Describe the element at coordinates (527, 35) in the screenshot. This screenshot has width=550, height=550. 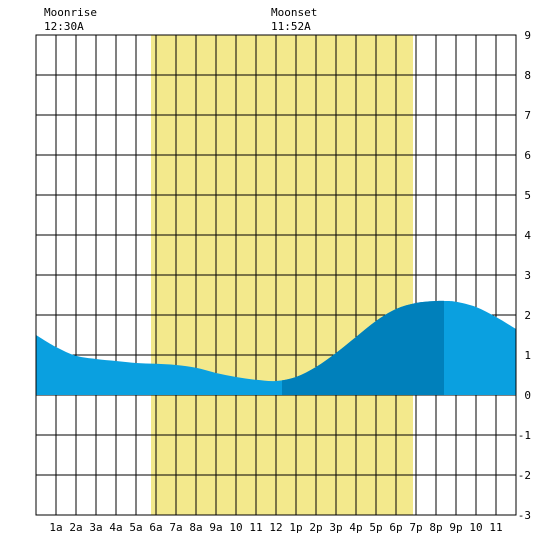
I see `y-tick-label: 9` at that location.